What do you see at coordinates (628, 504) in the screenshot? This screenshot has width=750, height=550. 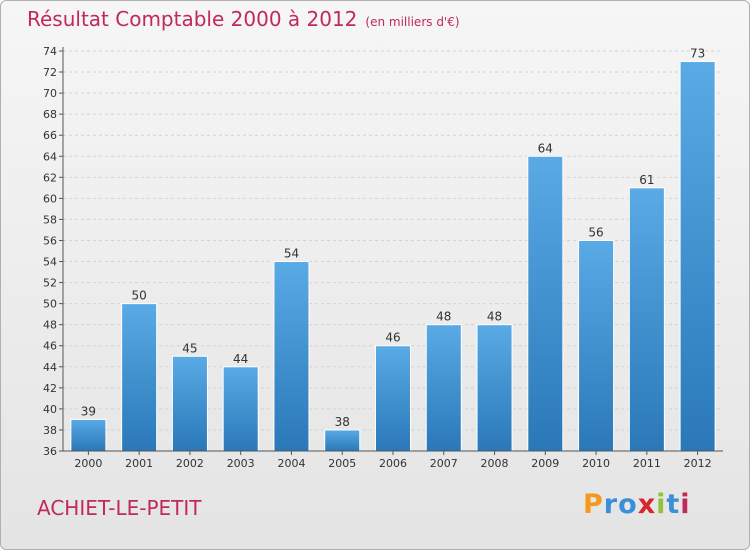 I see `logo-letter: o` at bounding box center [628, 504].